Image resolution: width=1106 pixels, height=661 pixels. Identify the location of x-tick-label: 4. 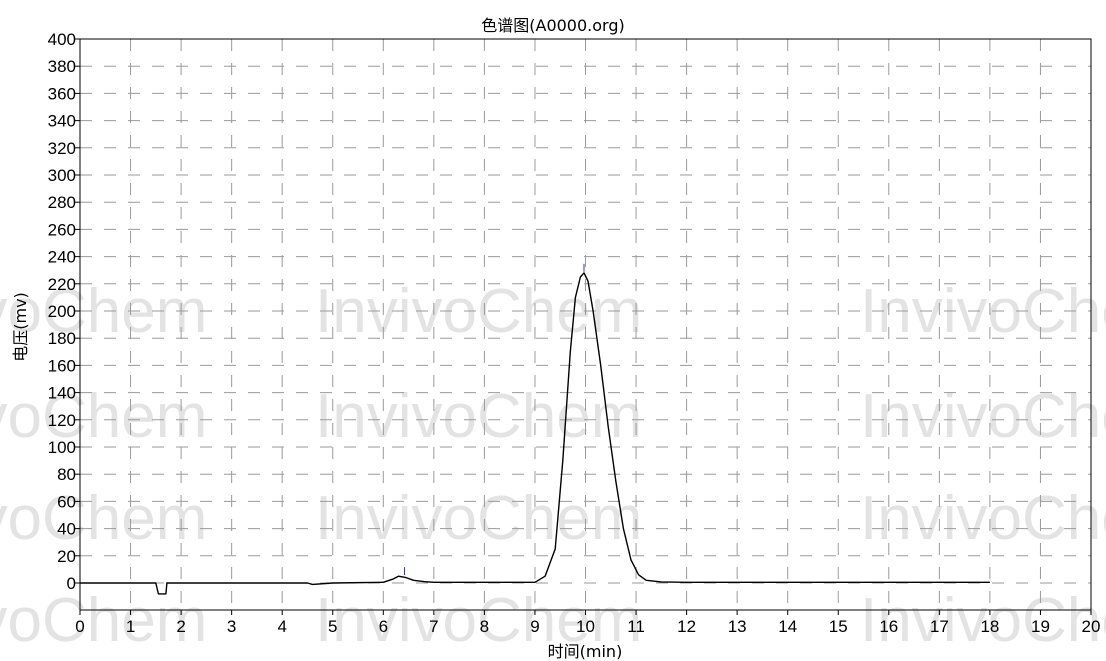
(281, 626).